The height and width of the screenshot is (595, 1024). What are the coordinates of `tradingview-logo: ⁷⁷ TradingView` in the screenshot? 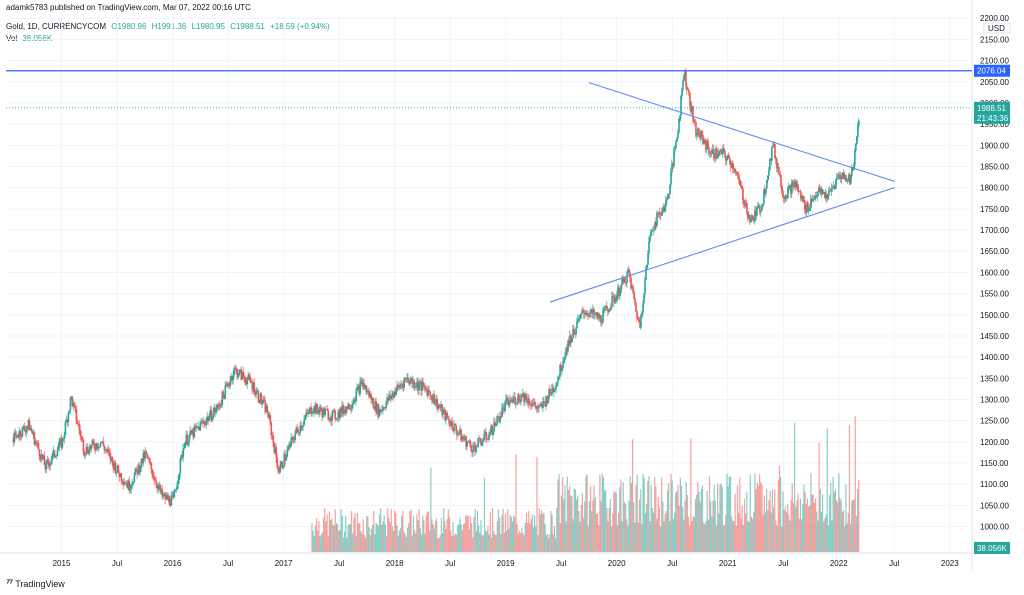 It's located at (35, 583).